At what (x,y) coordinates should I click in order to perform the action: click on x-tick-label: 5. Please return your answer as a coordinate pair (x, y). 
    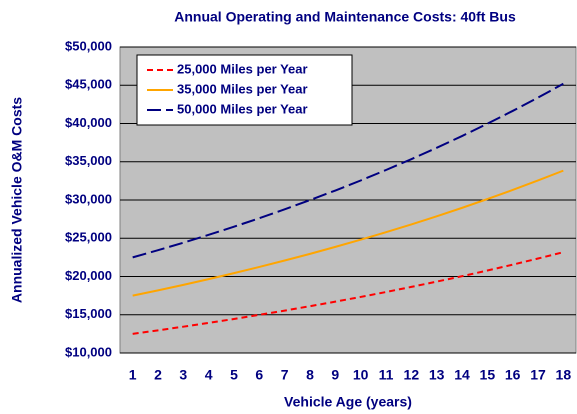
    Looking at the image, I should click on (234, 375).